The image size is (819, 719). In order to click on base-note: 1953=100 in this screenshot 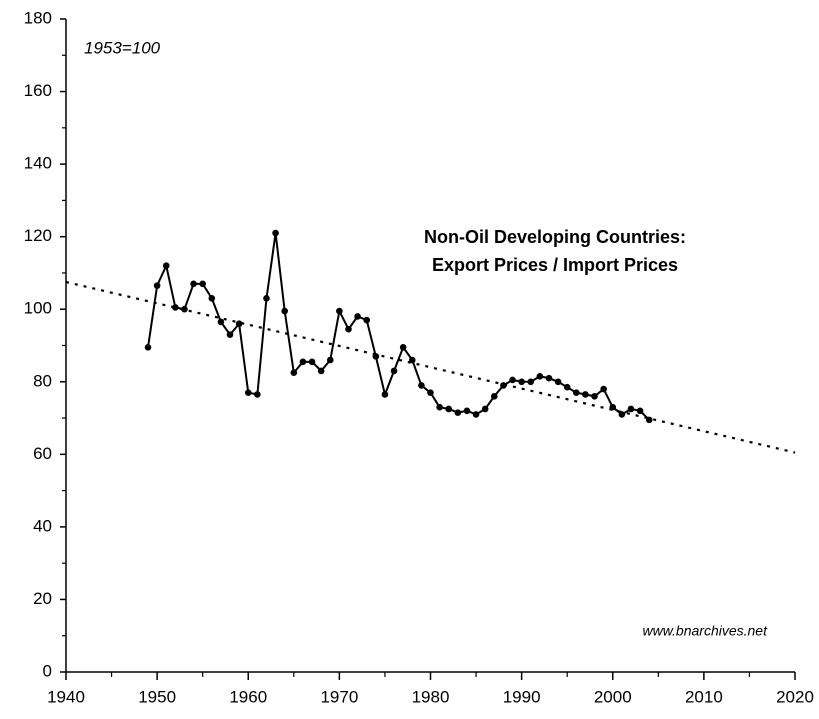, I will do `click(122, 47)`.